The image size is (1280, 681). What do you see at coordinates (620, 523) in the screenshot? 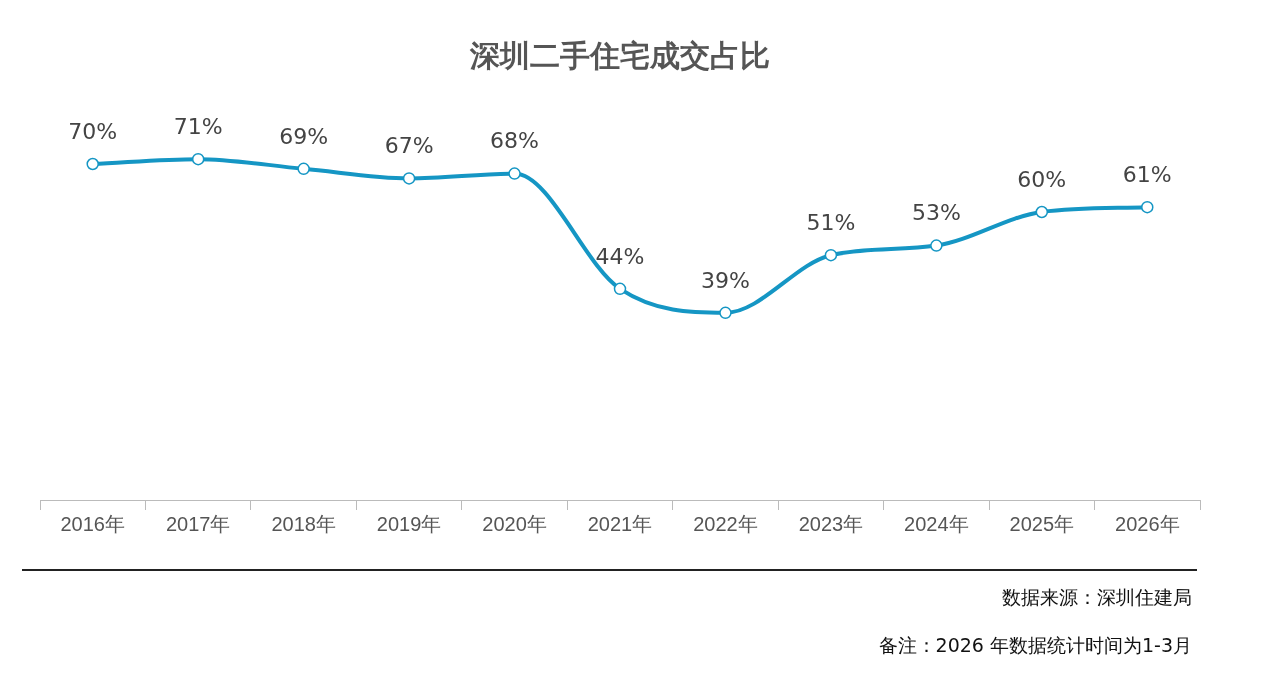
I see `x-tick-label: 2021年` at bounding box center [620, 523].